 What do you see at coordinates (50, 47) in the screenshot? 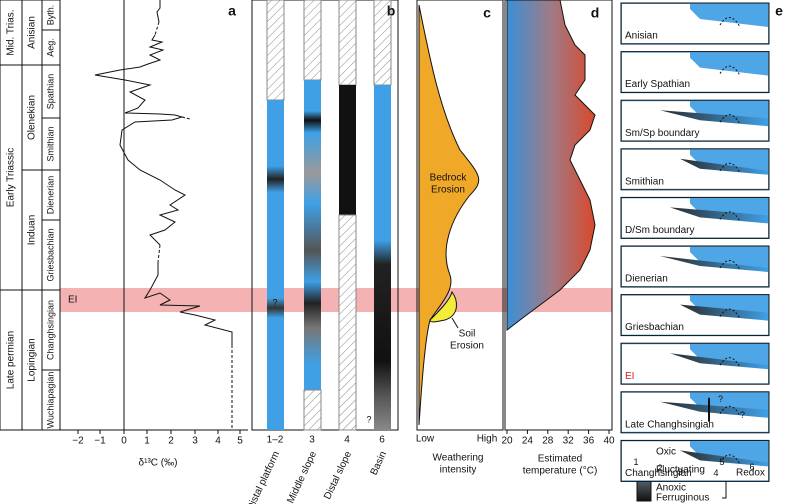
I see `strat-stage: Aeg.` at bounding box center [50, 47].